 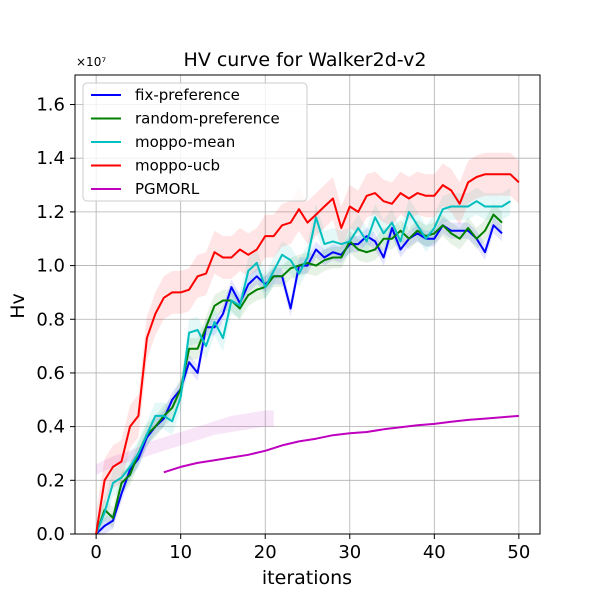 I want to click on x-tick-label: 50, so click(x=518, y=552).